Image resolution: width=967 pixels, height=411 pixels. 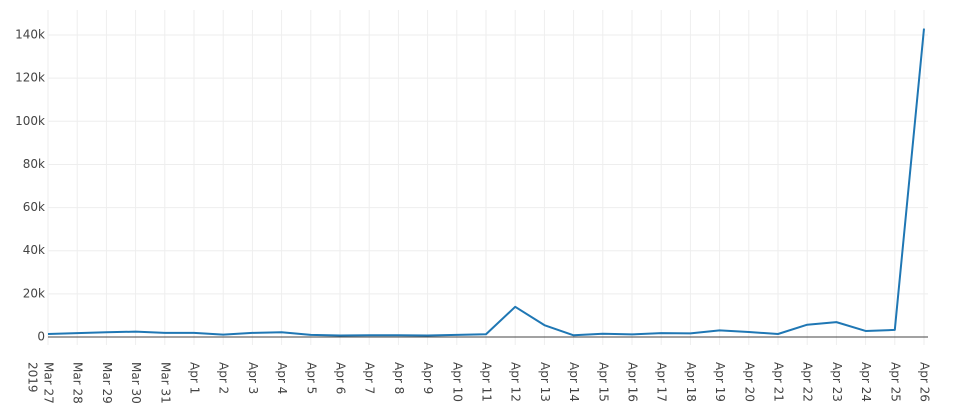 I want to click on x-tick-label: Apr 3, so click(x=253, y=378).